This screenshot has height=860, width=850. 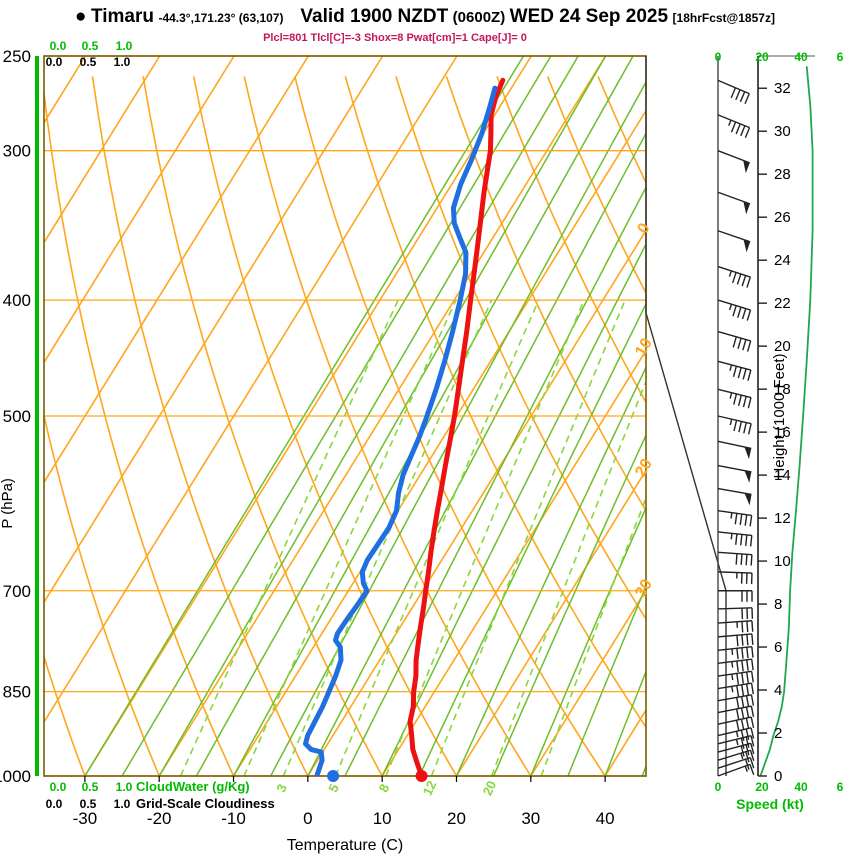 I want to click on surface-temperature-dot, so click(x=421, y=776).